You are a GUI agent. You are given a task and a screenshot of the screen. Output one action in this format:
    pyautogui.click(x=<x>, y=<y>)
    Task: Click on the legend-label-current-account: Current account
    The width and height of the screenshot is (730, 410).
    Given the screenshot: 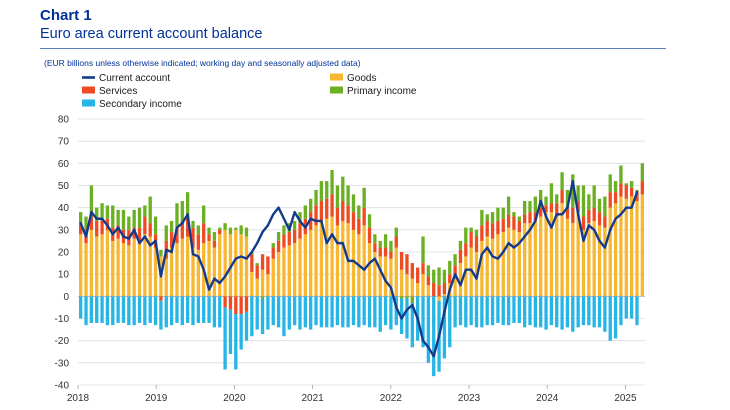 What is the action you would take?
    pyautogui.click(x=134, y=78)
    